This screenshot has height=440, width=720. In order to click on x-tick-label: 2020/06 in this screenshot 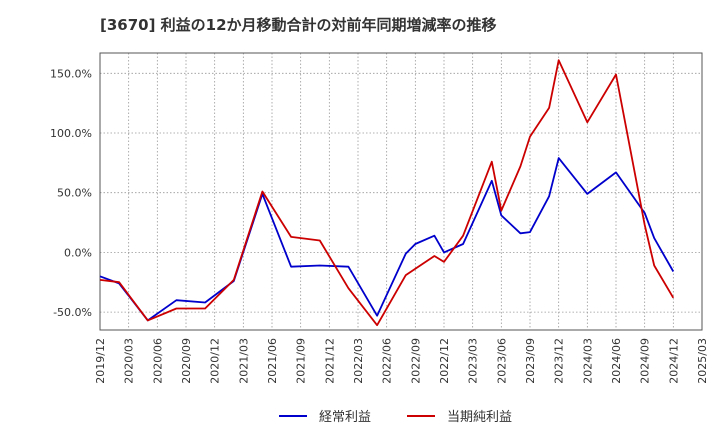, I will do `click(157, 361)`.